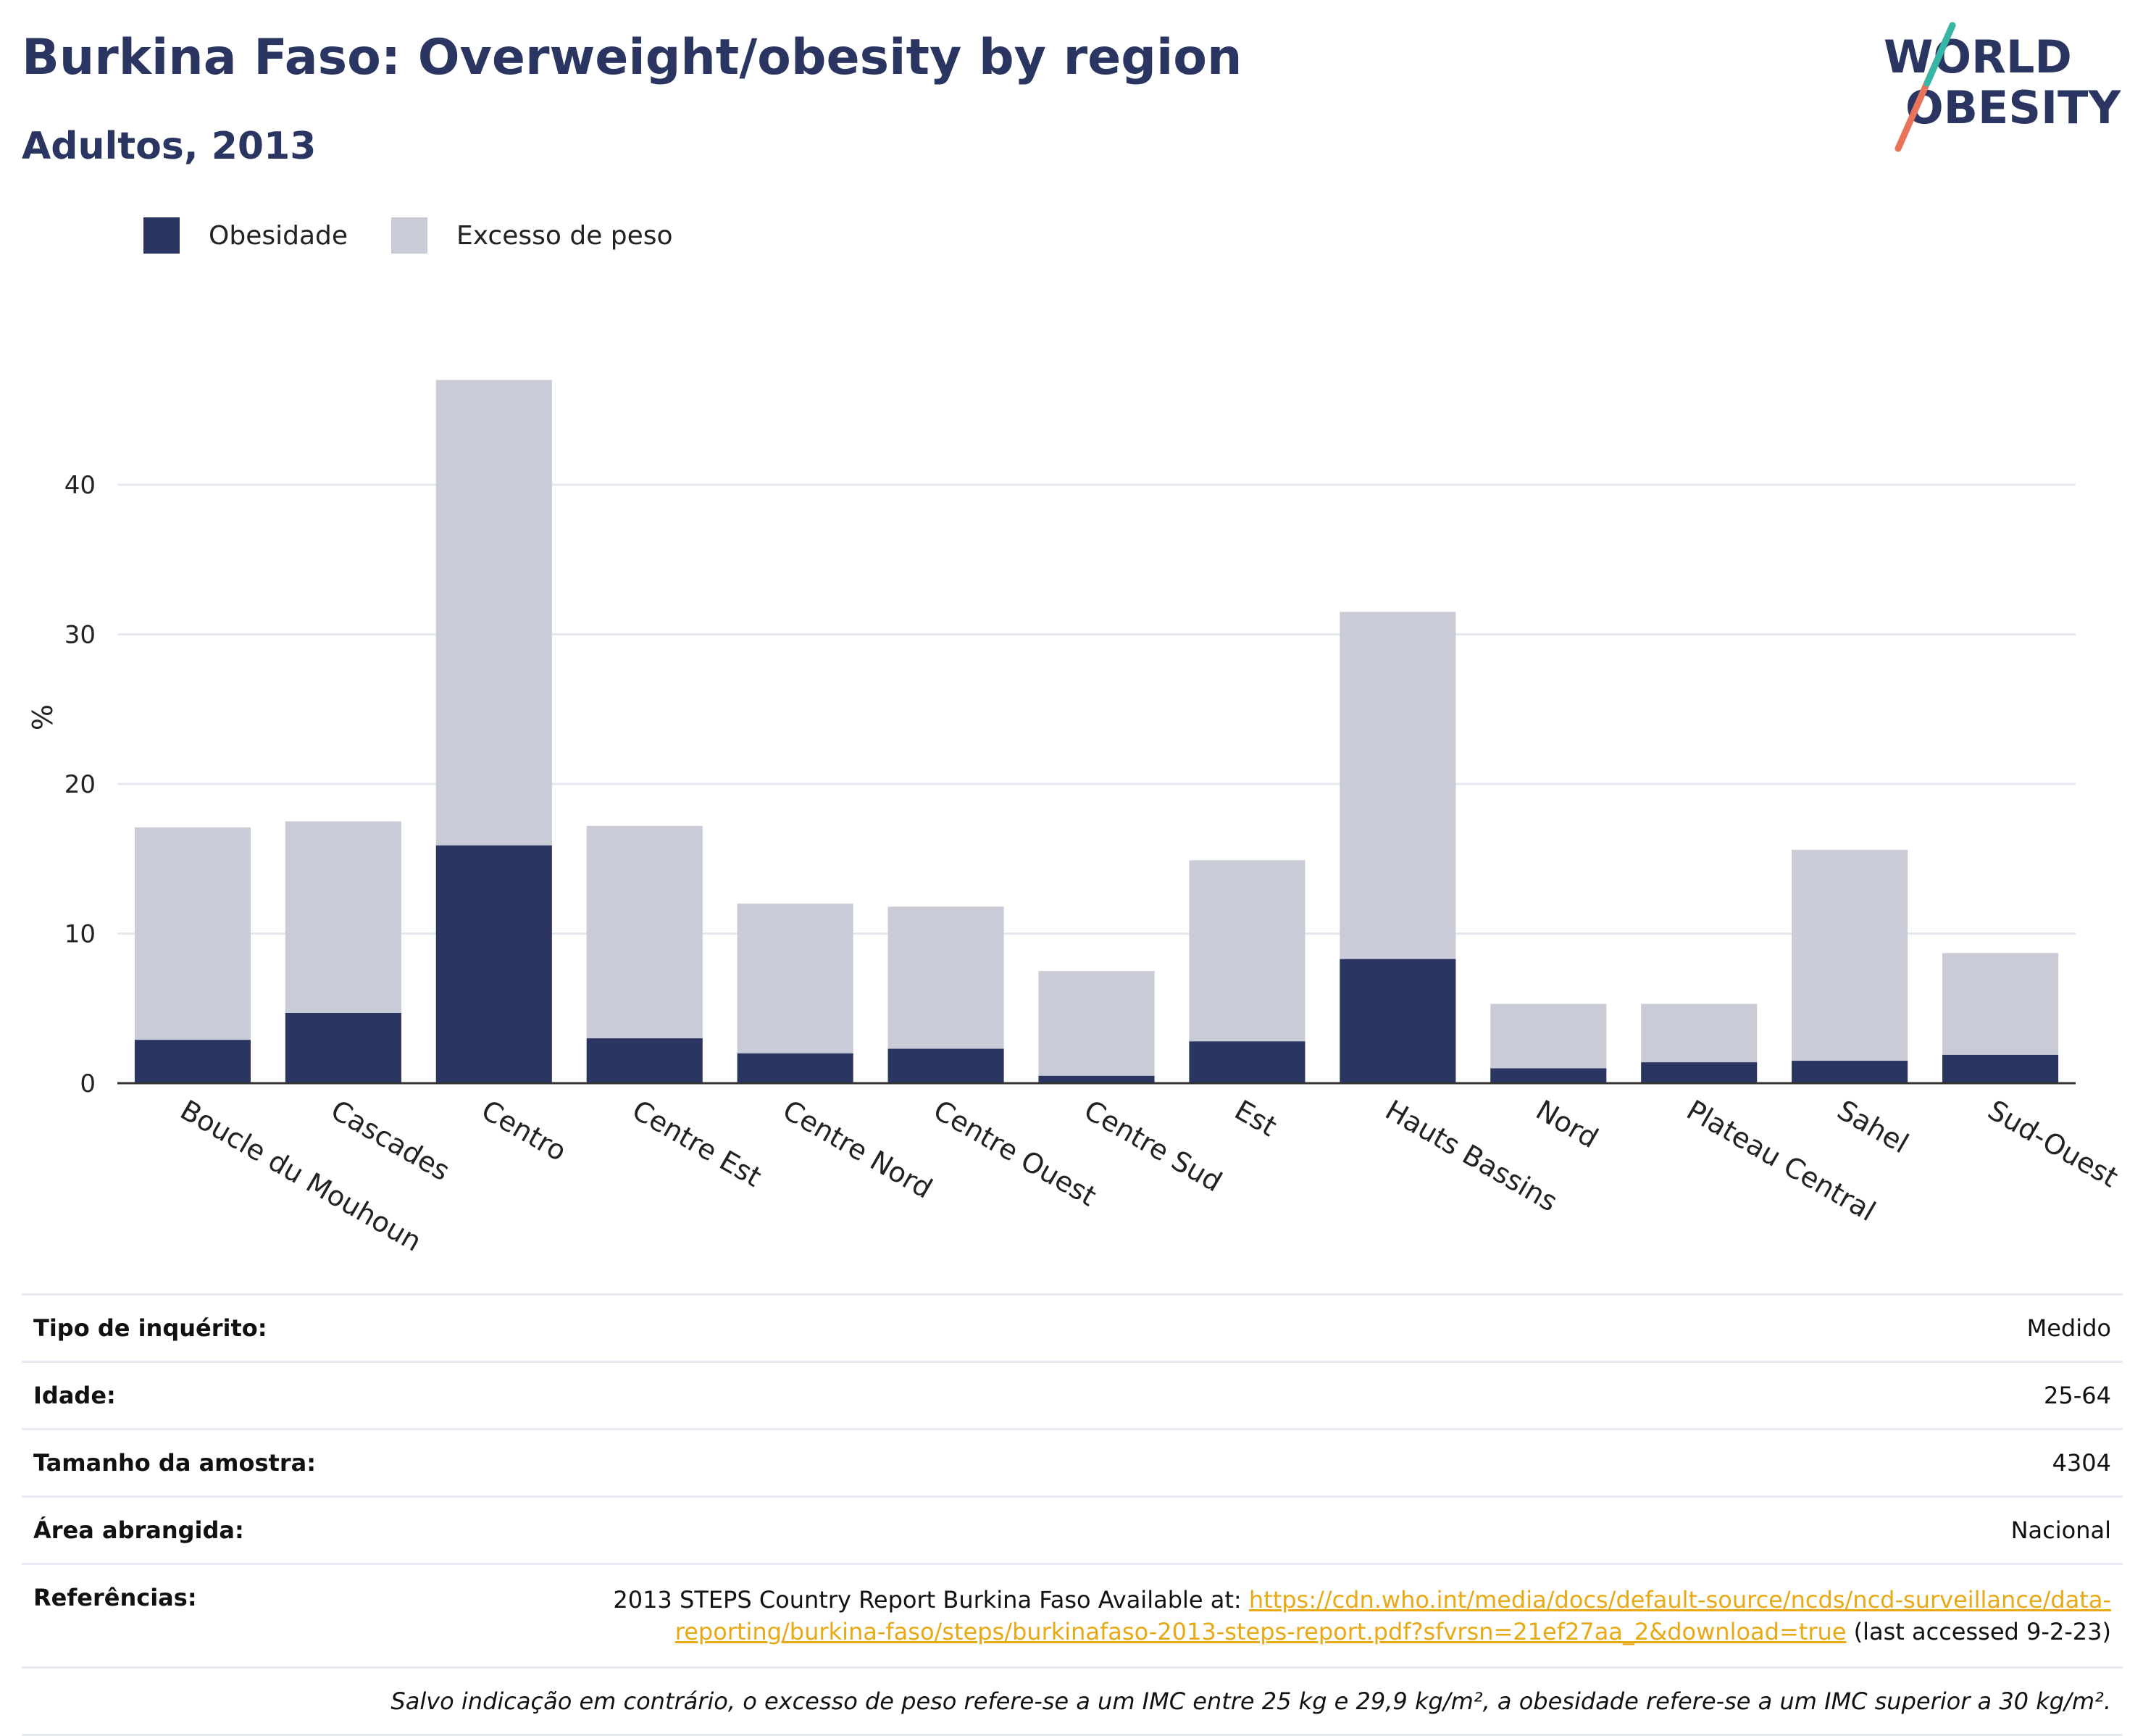  What do you see at coordinates (2061, 1530) in the screenshot?
I see `info-value: Nacional` at bounding box center [2061, 1530].